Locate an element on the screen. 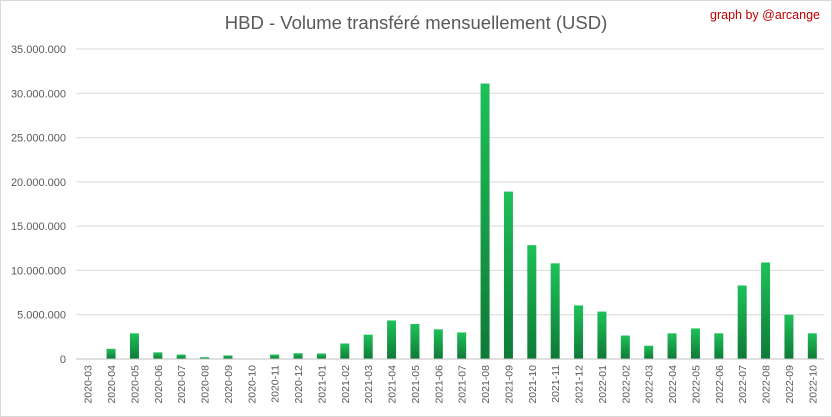  y-tick-label: 0 is located at coordinates (63, 360).